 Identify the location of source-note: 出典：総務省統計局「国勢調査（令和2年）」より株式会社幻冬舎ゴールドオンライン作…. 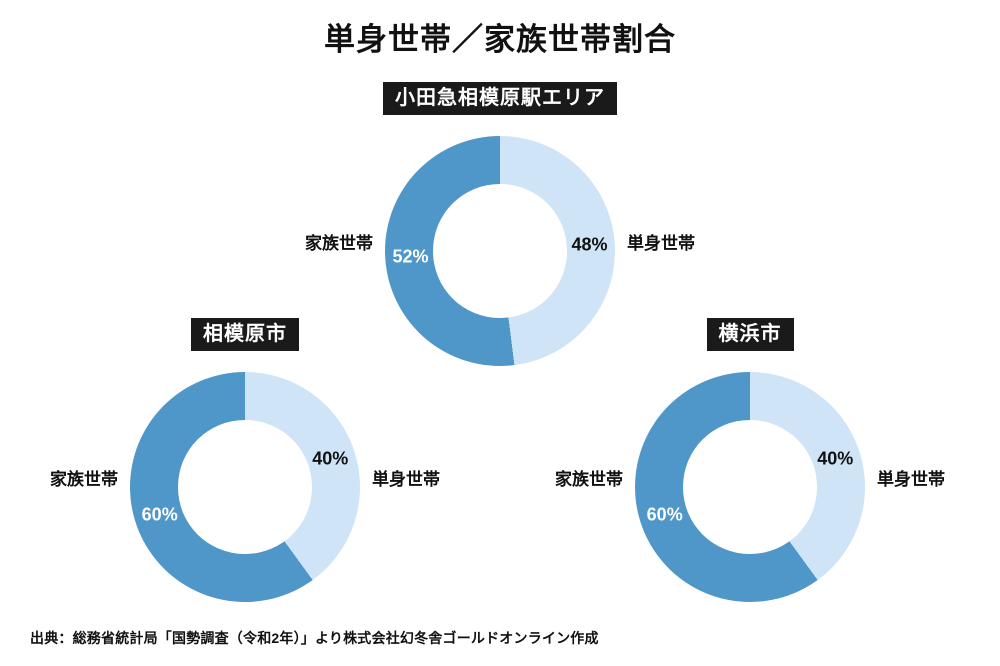
(314, 638).